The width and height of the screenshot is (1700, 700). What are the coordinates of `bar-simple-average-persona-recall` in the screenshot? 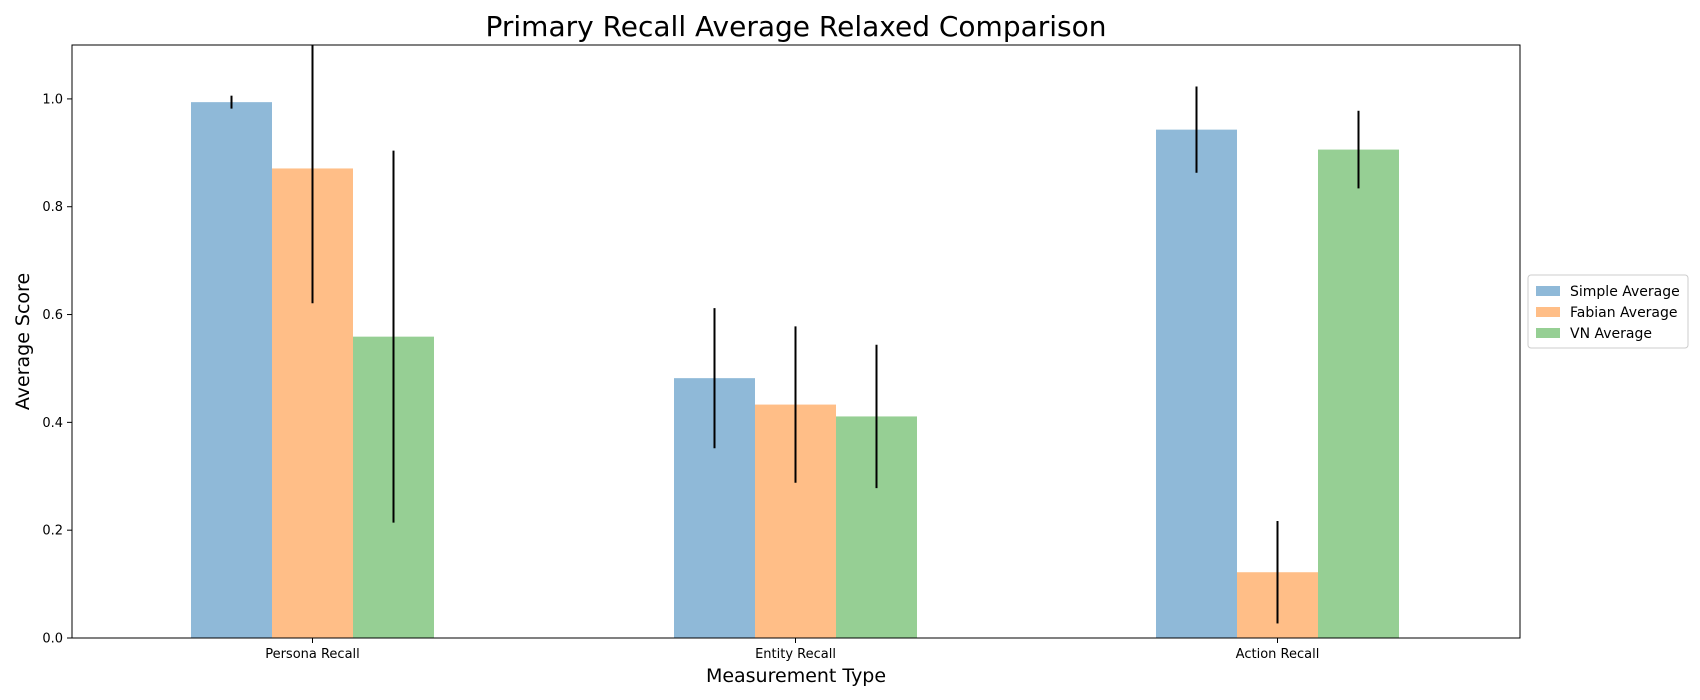 It's located at (231, 370).